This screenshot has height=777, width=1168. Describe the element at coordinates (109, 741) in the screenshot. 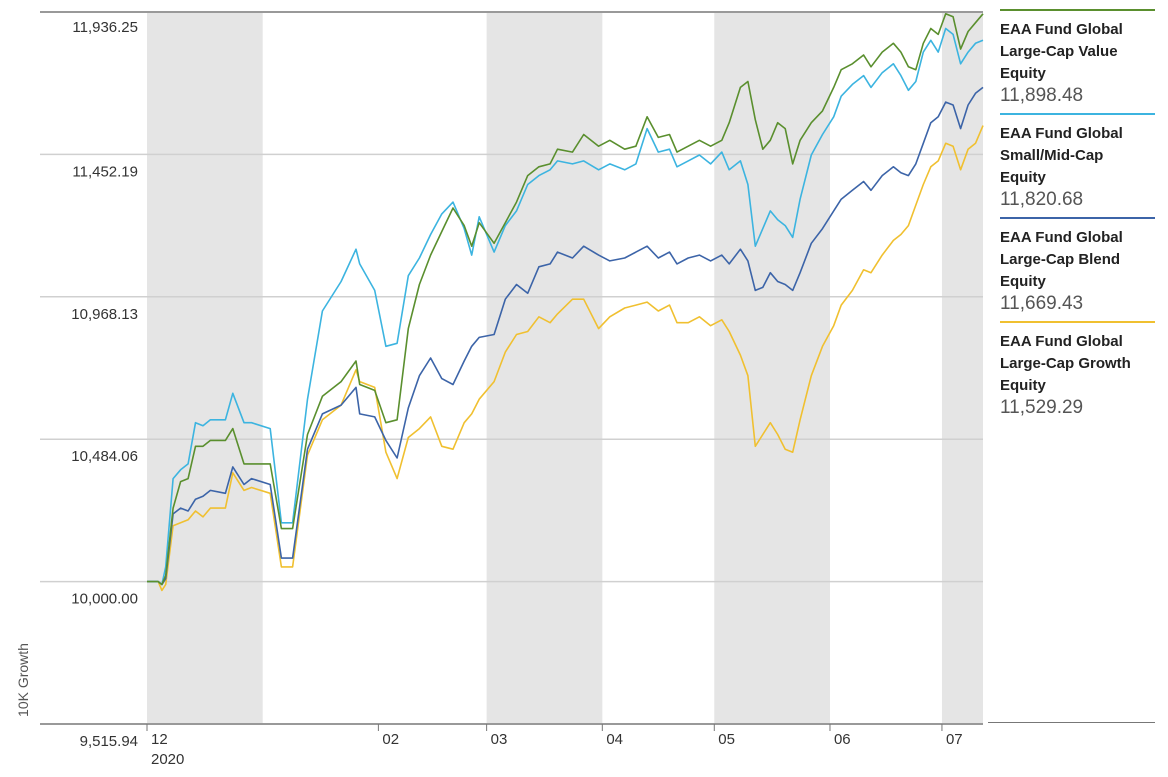

I see `y-tick-label: 9,515.94` at that location.